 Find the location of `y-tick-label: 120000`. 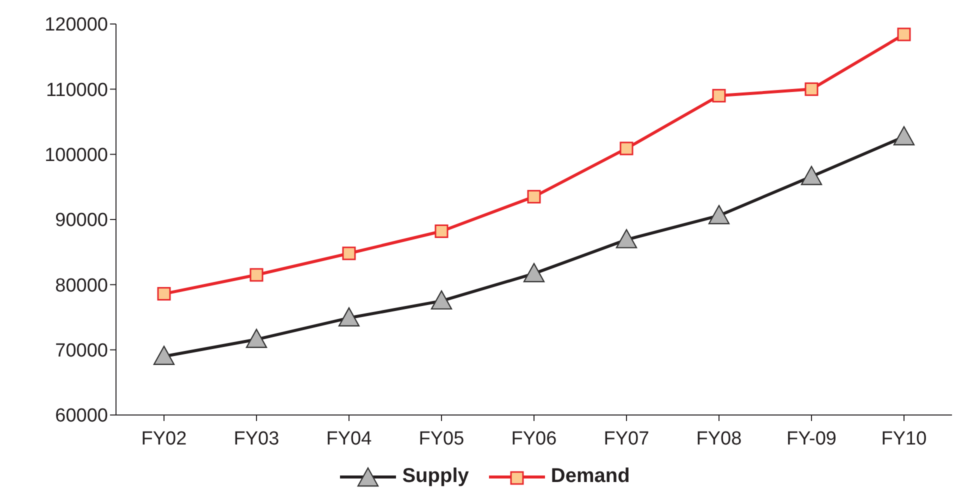

y-tick-label: 120000 is located at coordinates (76, 25).